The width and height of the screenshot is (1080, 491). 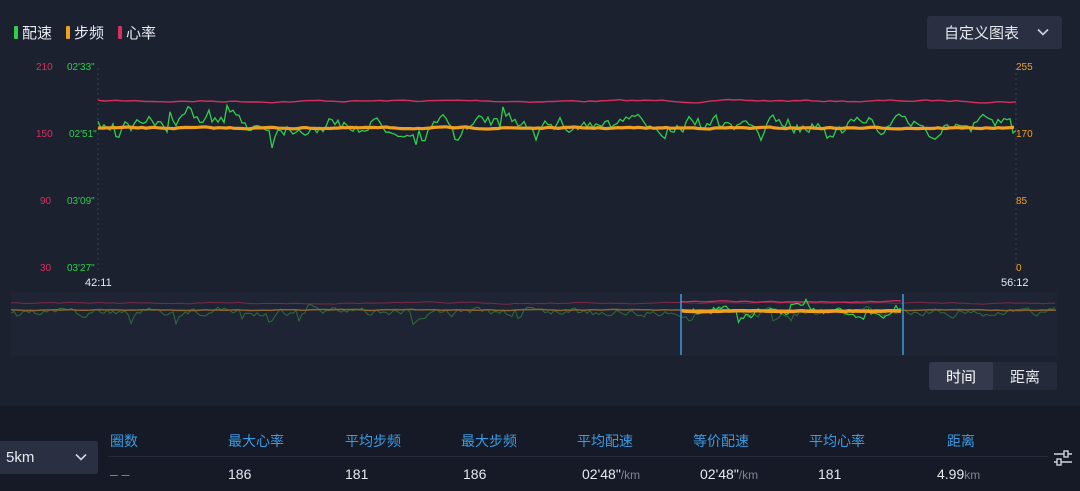 I want to click on overview-heart-rate-line, so click(x=533, y=303).